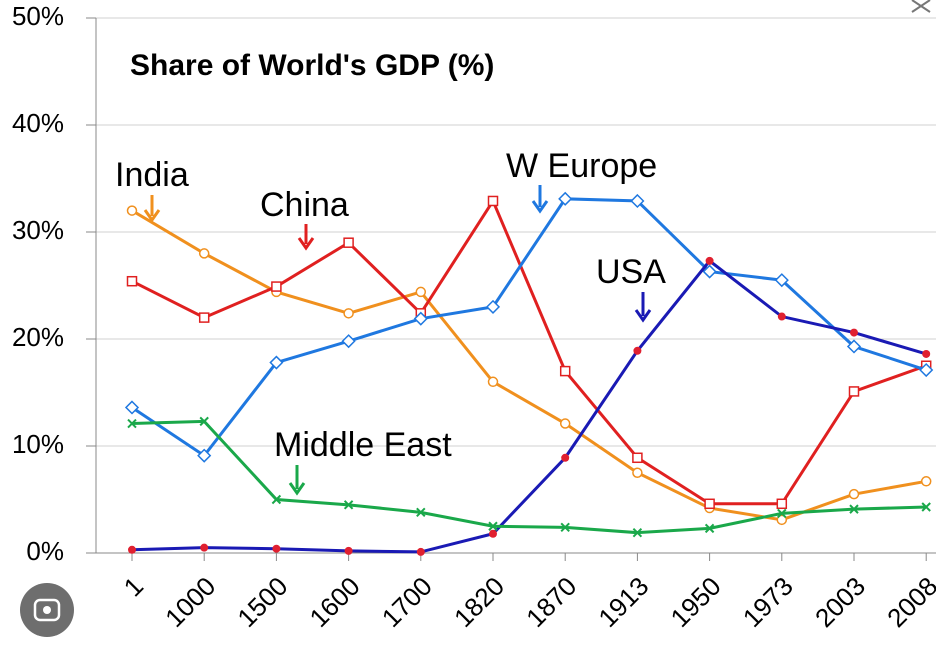 The height and width of the screenshot is (667, 936). I want to click on x-tick-label: 1820, so click(479, 602).